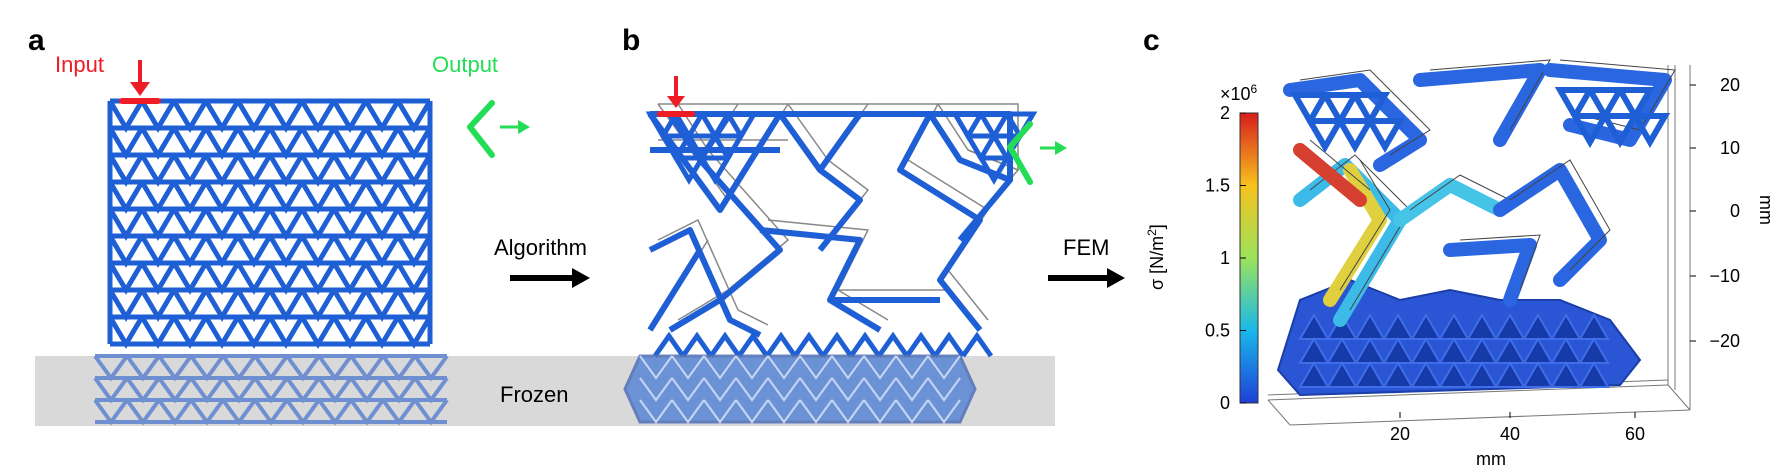  I want to click on frozen-lattice-b, so click(800, 389).